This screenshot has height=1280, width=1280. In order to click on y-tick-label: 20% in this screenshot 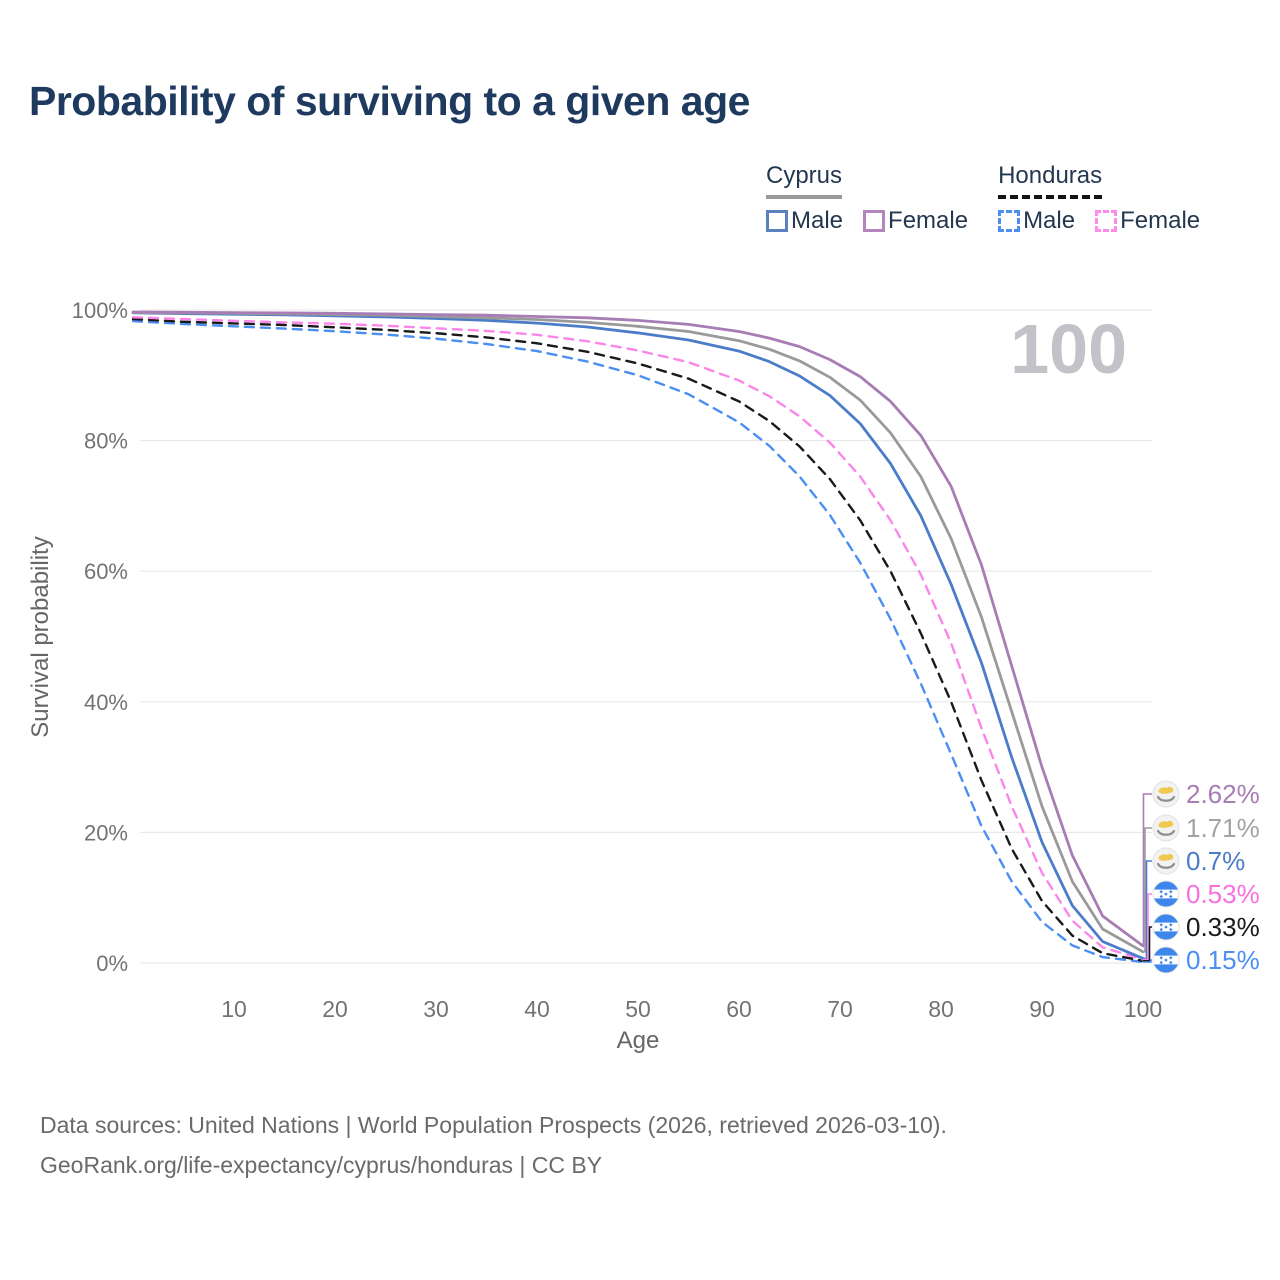, I will do `click(106, 832)`.